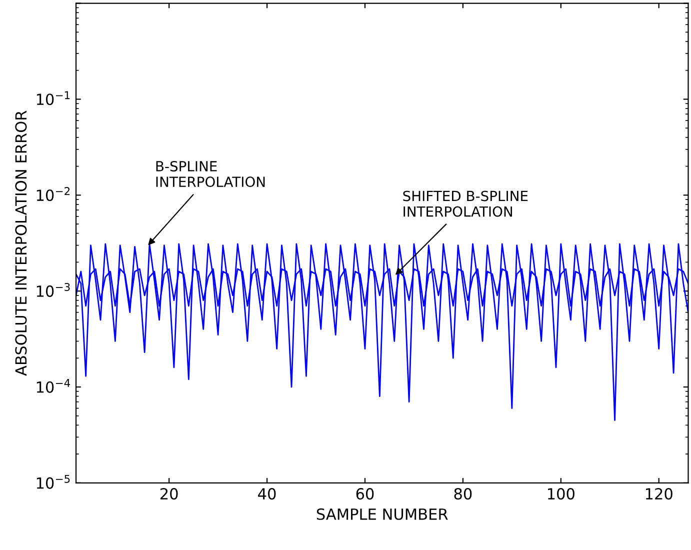 This screenshot has height=550, width=691. Describe the element at coordinates (365, 494) in the screenshot. I see `x-tick-label: 60` at that location.